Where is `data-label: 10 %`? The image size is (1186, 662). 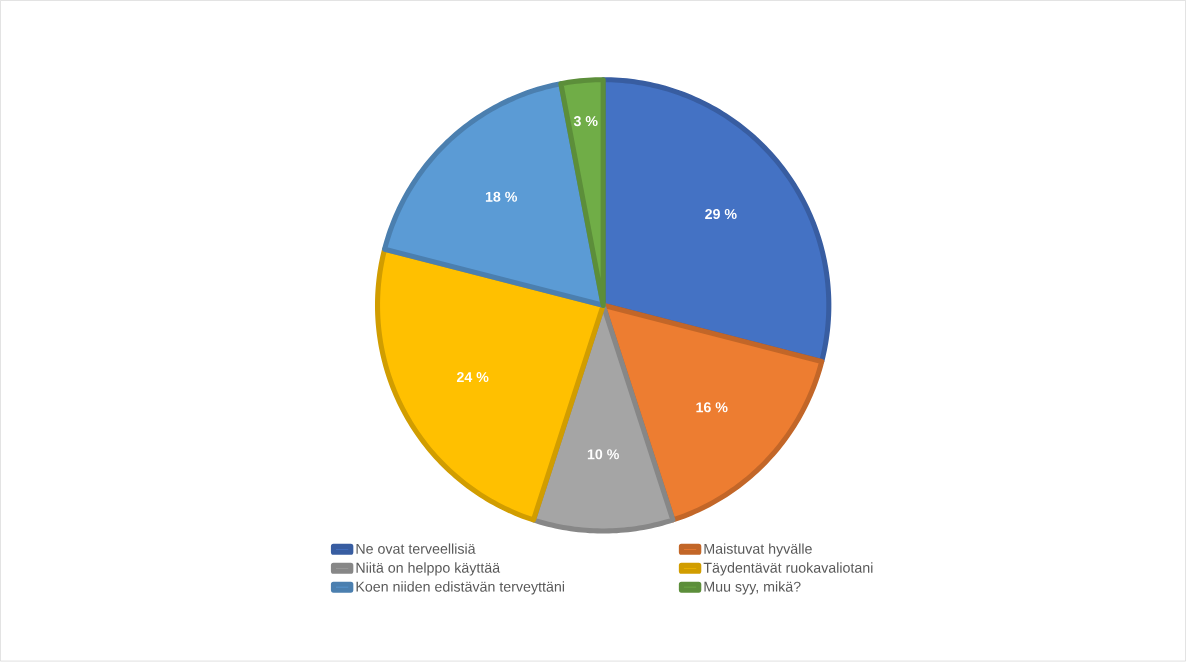 data-label: 10 % is located at coordinates (603, 454).